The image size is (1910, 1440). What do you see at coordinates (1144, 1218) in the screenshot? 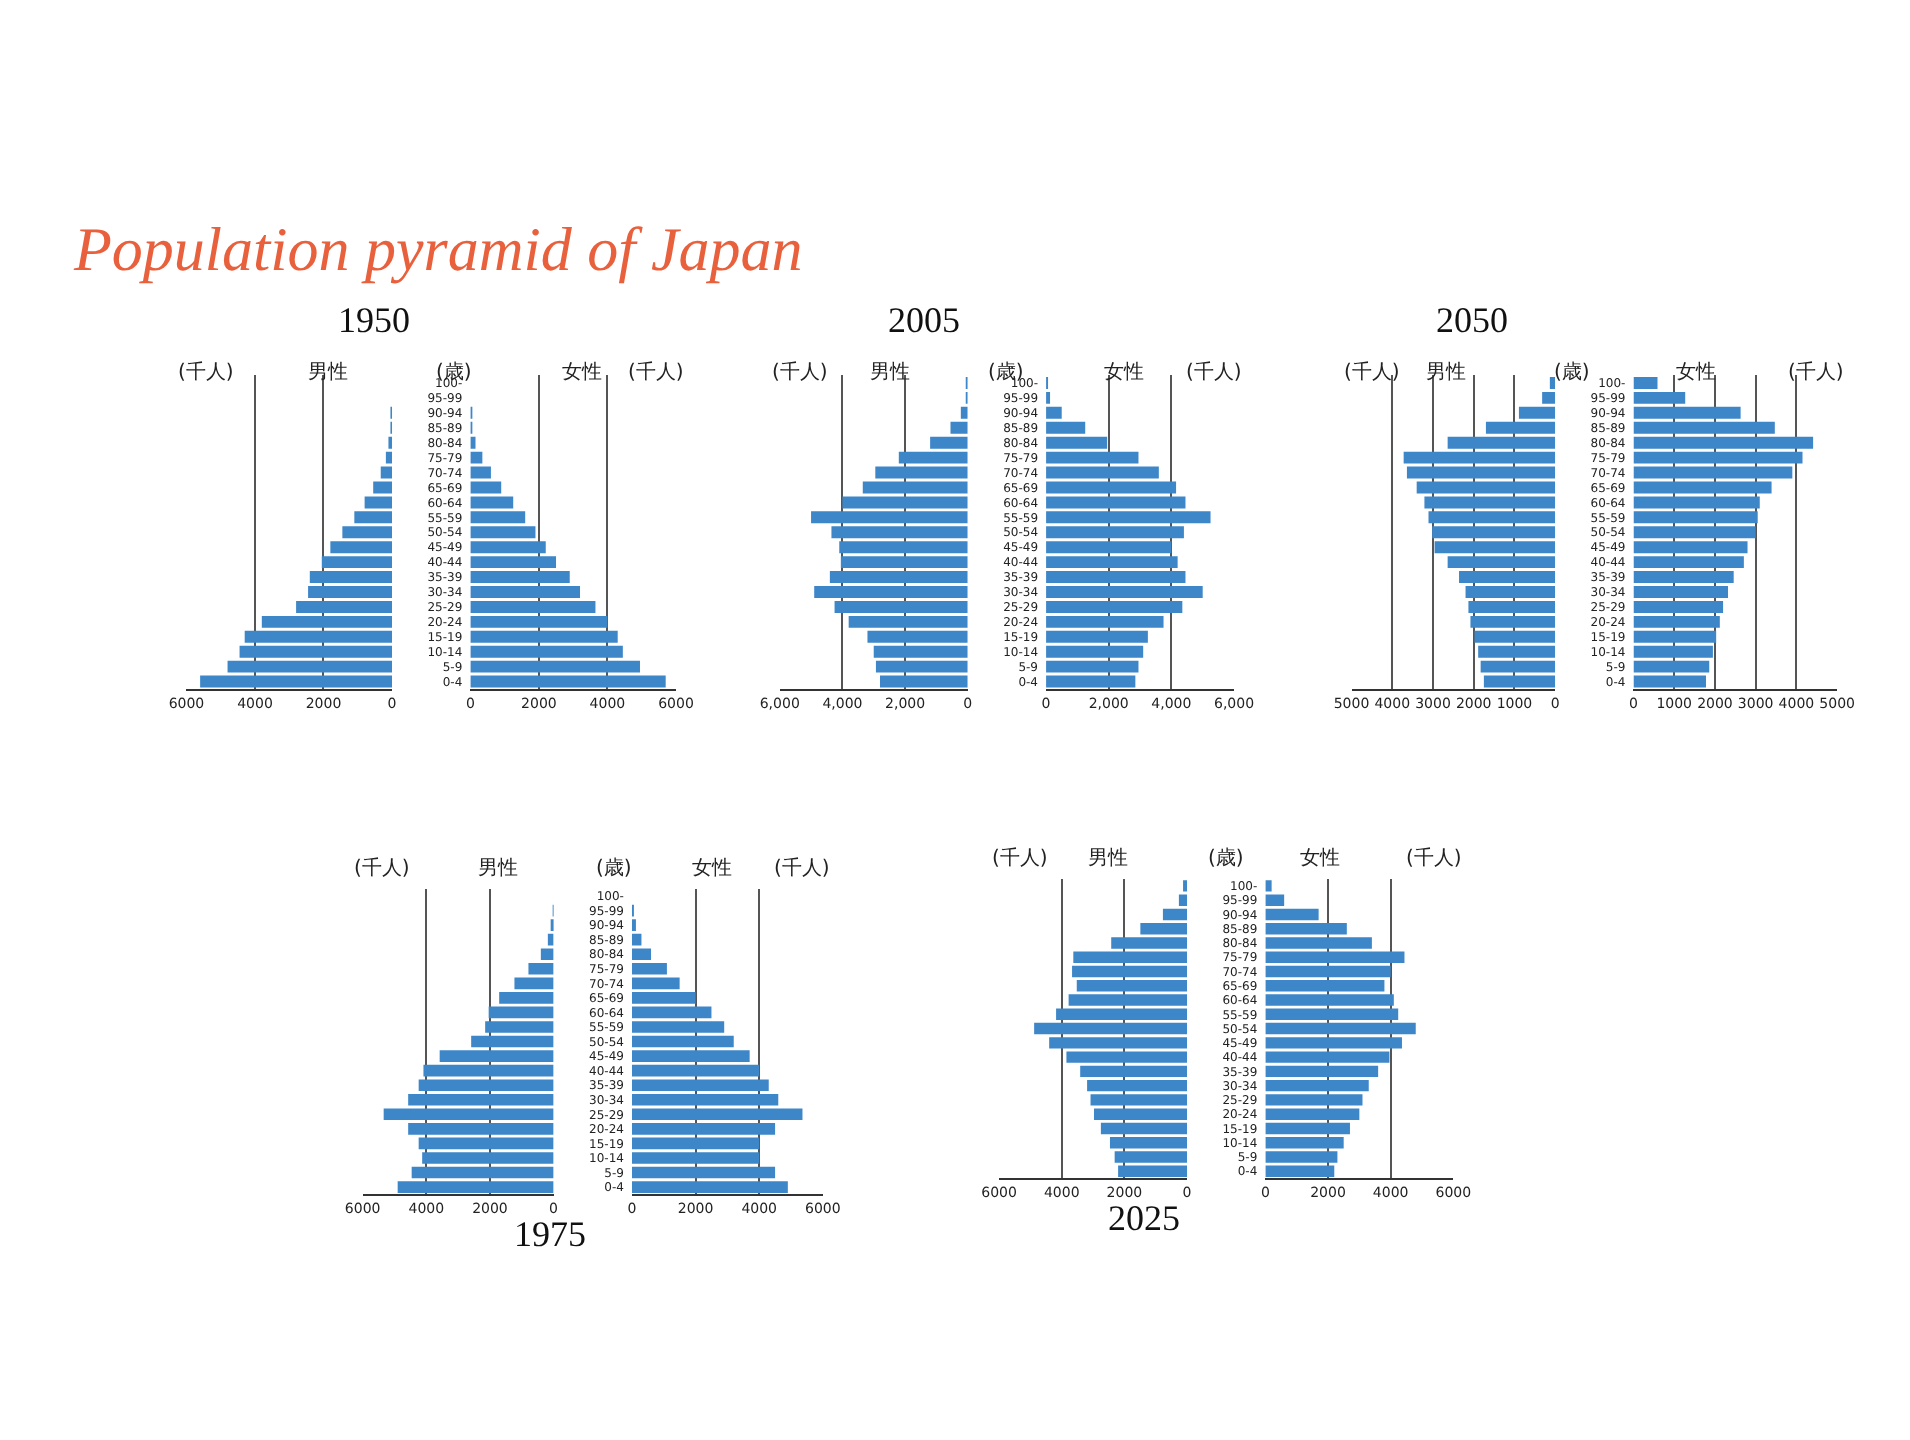
I see `text: 2025` at bounding box center [1144, 1218].